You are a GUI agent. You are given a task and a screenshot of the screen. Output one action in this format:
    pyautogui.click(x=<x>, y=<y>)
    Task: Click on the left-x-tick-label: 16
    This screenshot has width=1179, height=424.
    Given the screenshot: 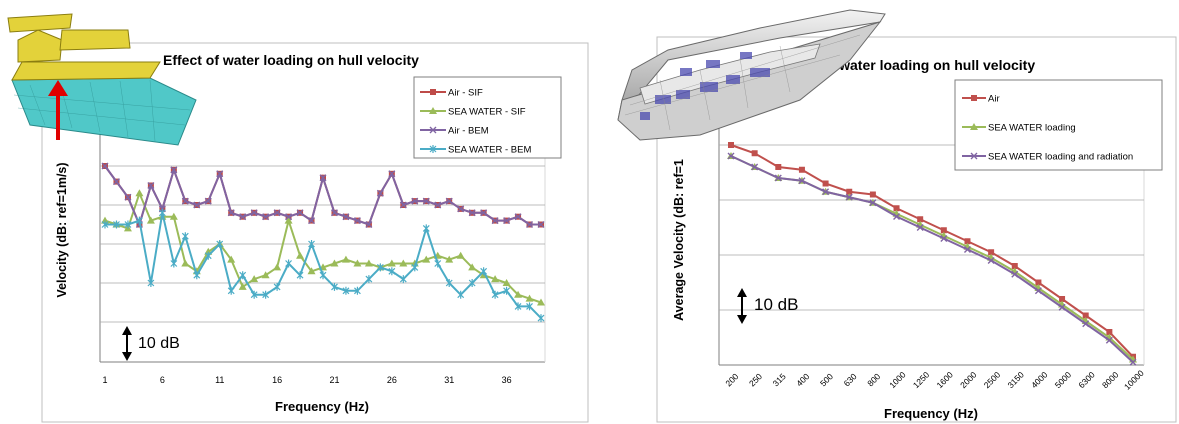 What is the action you would take?
    pyautogui.click(x=277, y=380)
    